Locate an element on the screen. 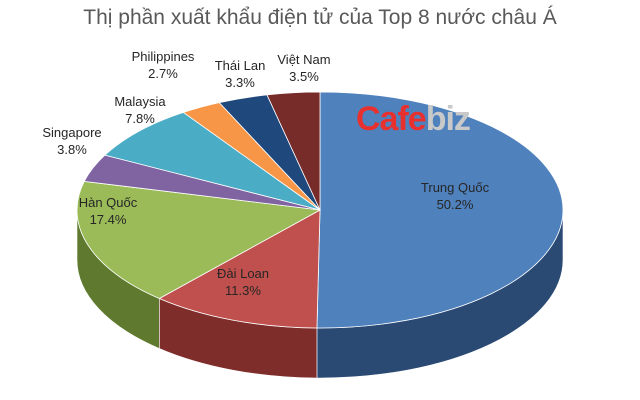  slice-label-name-0: Trung Quốc is located at coordinates (455, 187).